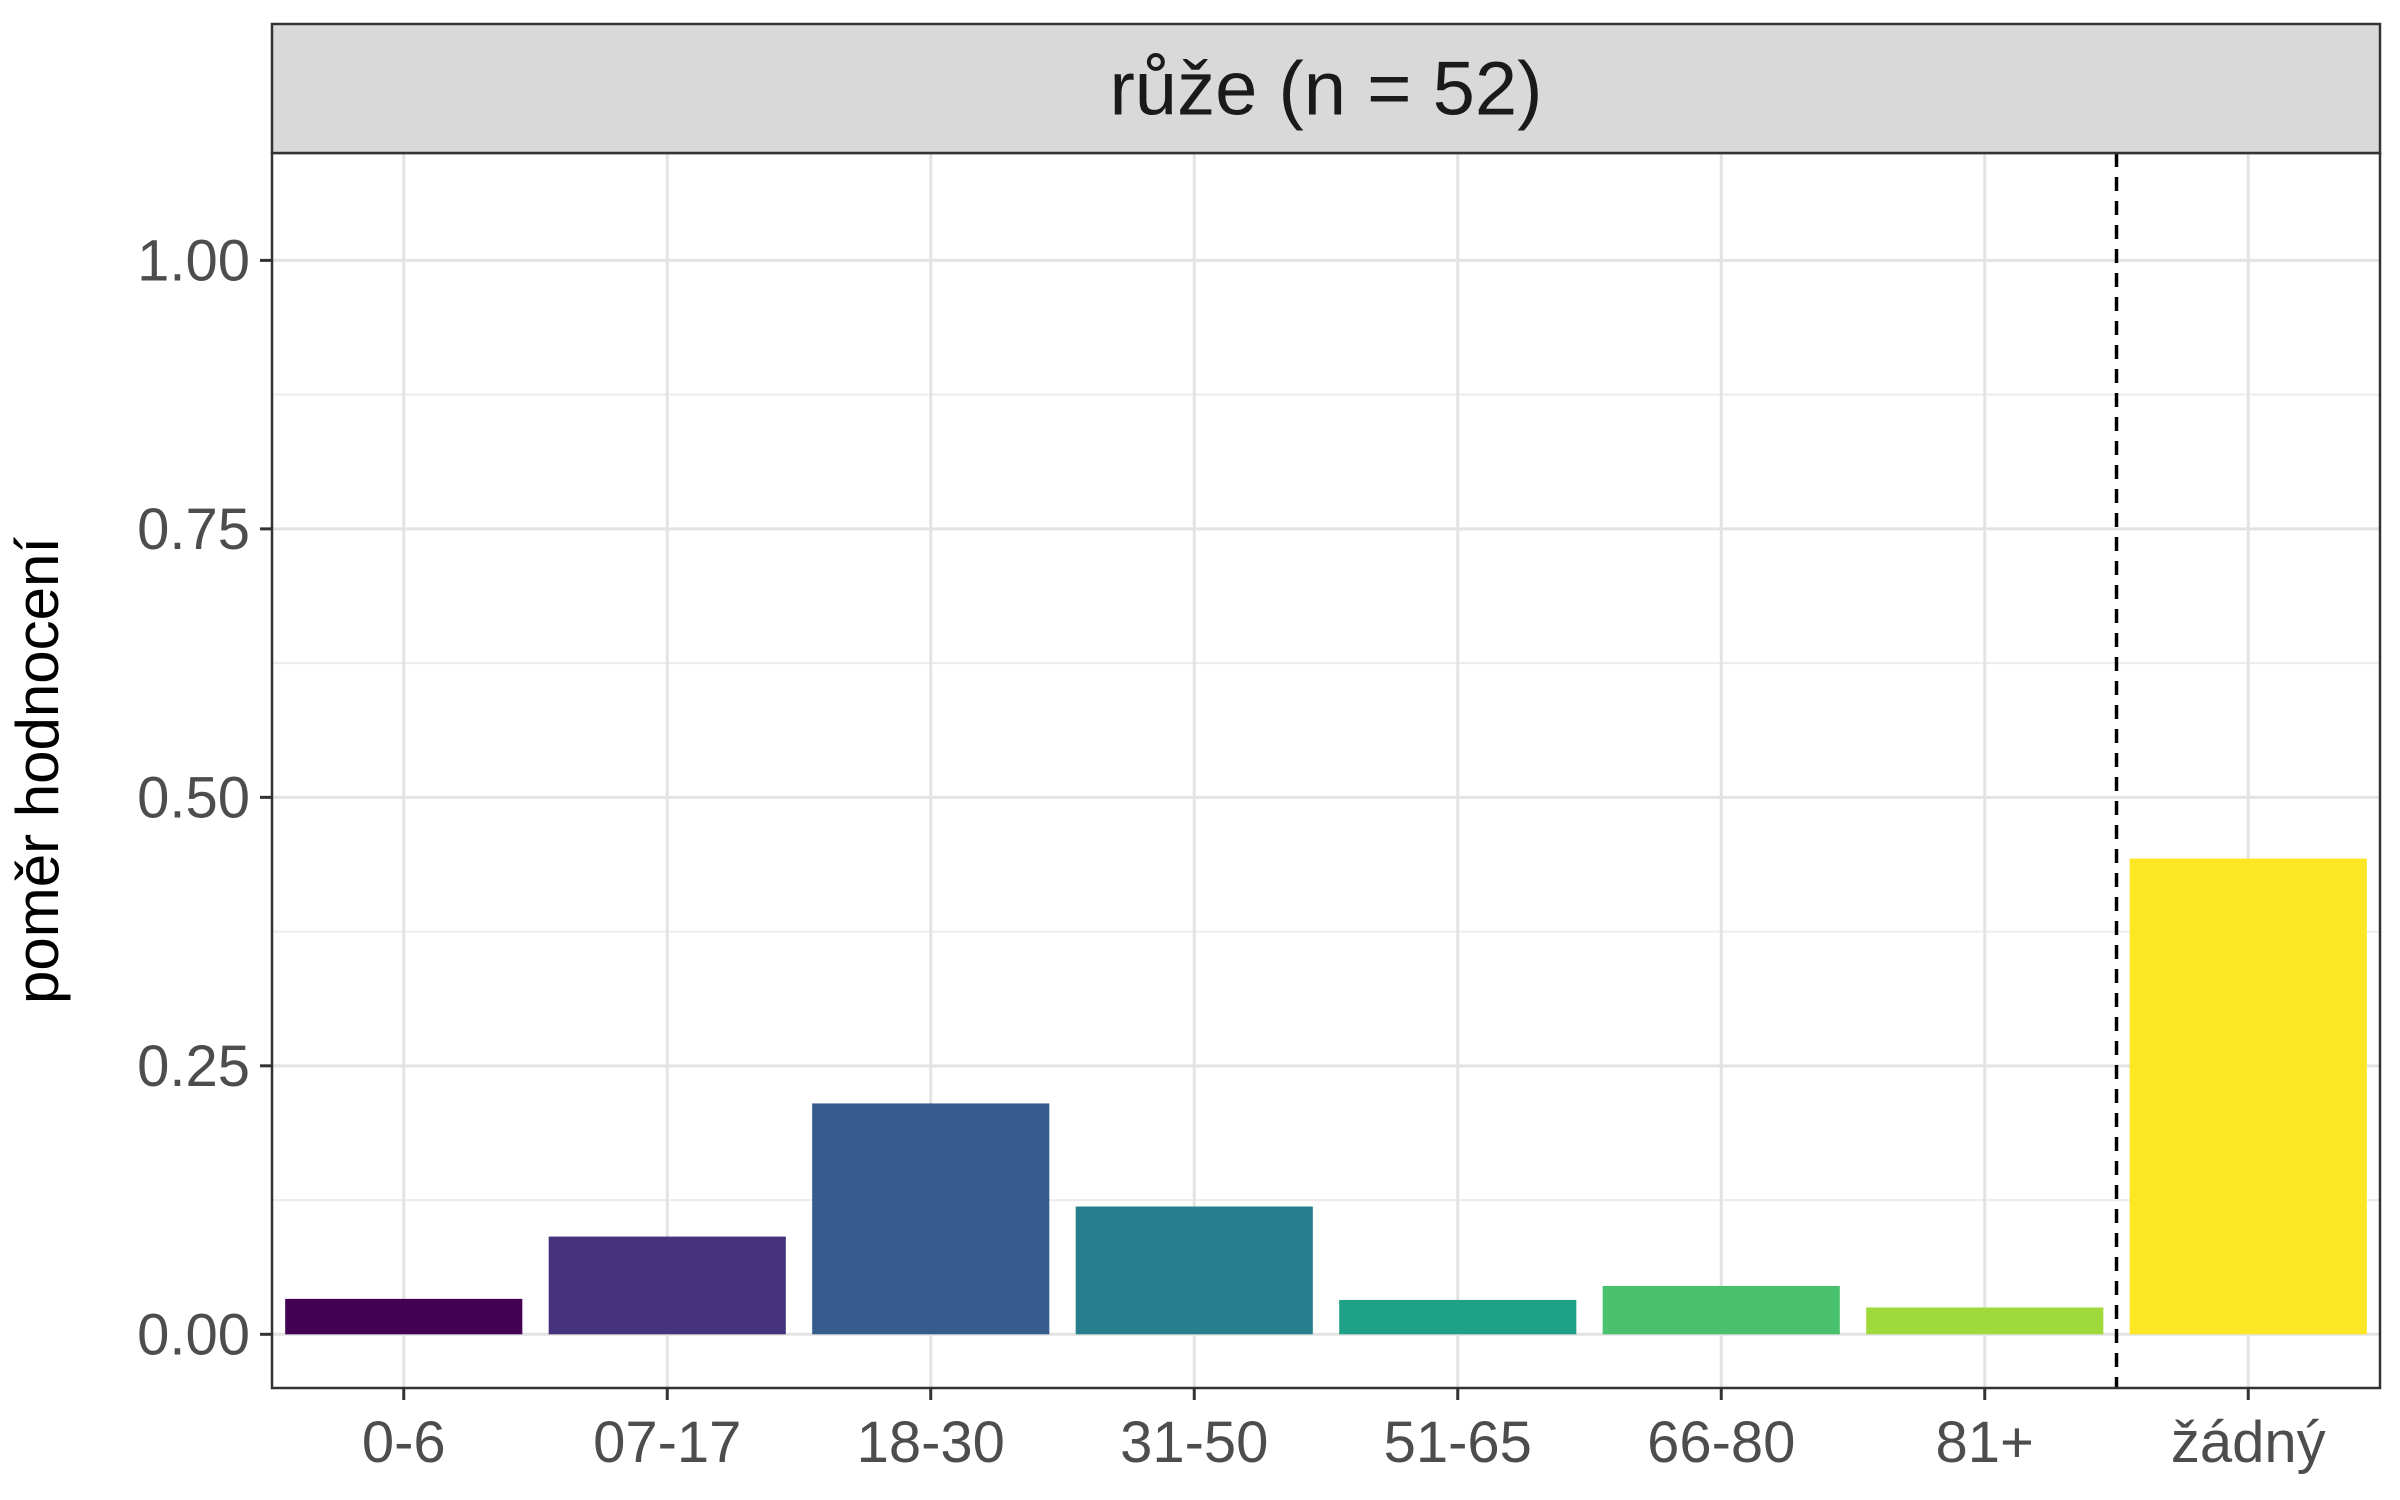 The image size is (2400, 1500). Describe the element at coordinates (193, 1066) in the screenshot. I see `y-tick-label: 0.25` at that location.